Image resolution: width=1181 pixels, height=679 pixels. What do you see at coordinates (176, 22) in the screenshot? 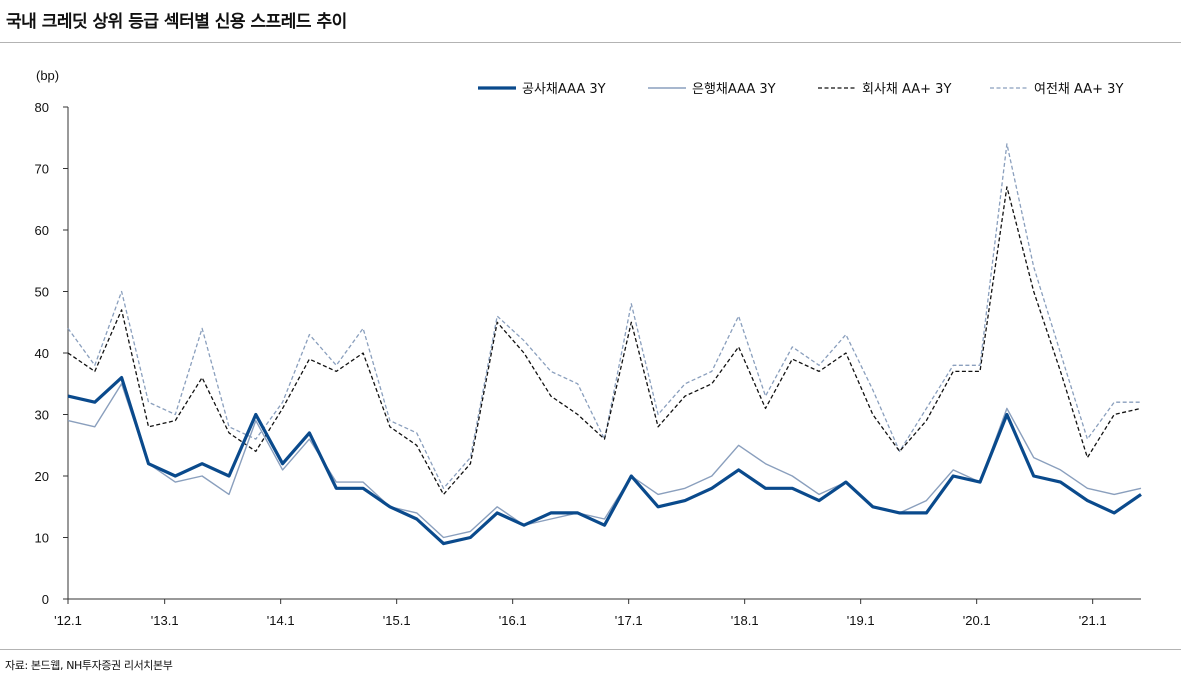
I see `page-title: 국내 크레딧 상위 등급 섹터별 신용 스프레드 추이` at bounding box center [176, 22].